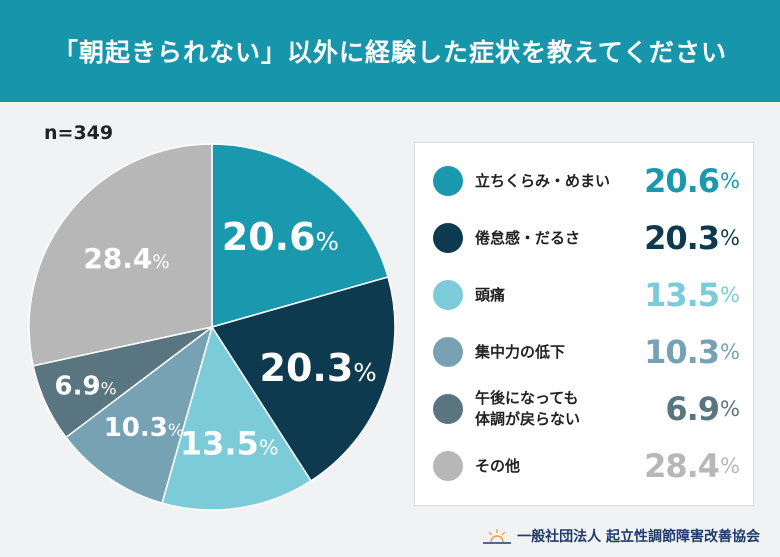 The image size is (780, 557). What do you see at coordinates (520, 351) in the screenshot?
I see `legend-label: 集中力の低下` at bounding box center [520, 351].